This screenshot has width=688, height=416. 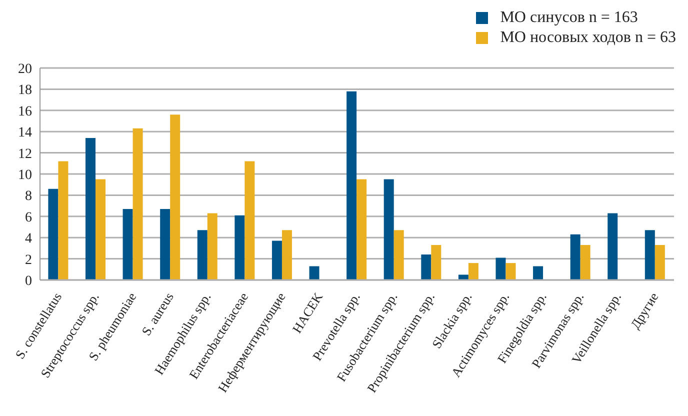 What do you see at coordinates (25, 175) in the screenshot?
I see `y-tick-label: 10` at bounding box center [25, 175].